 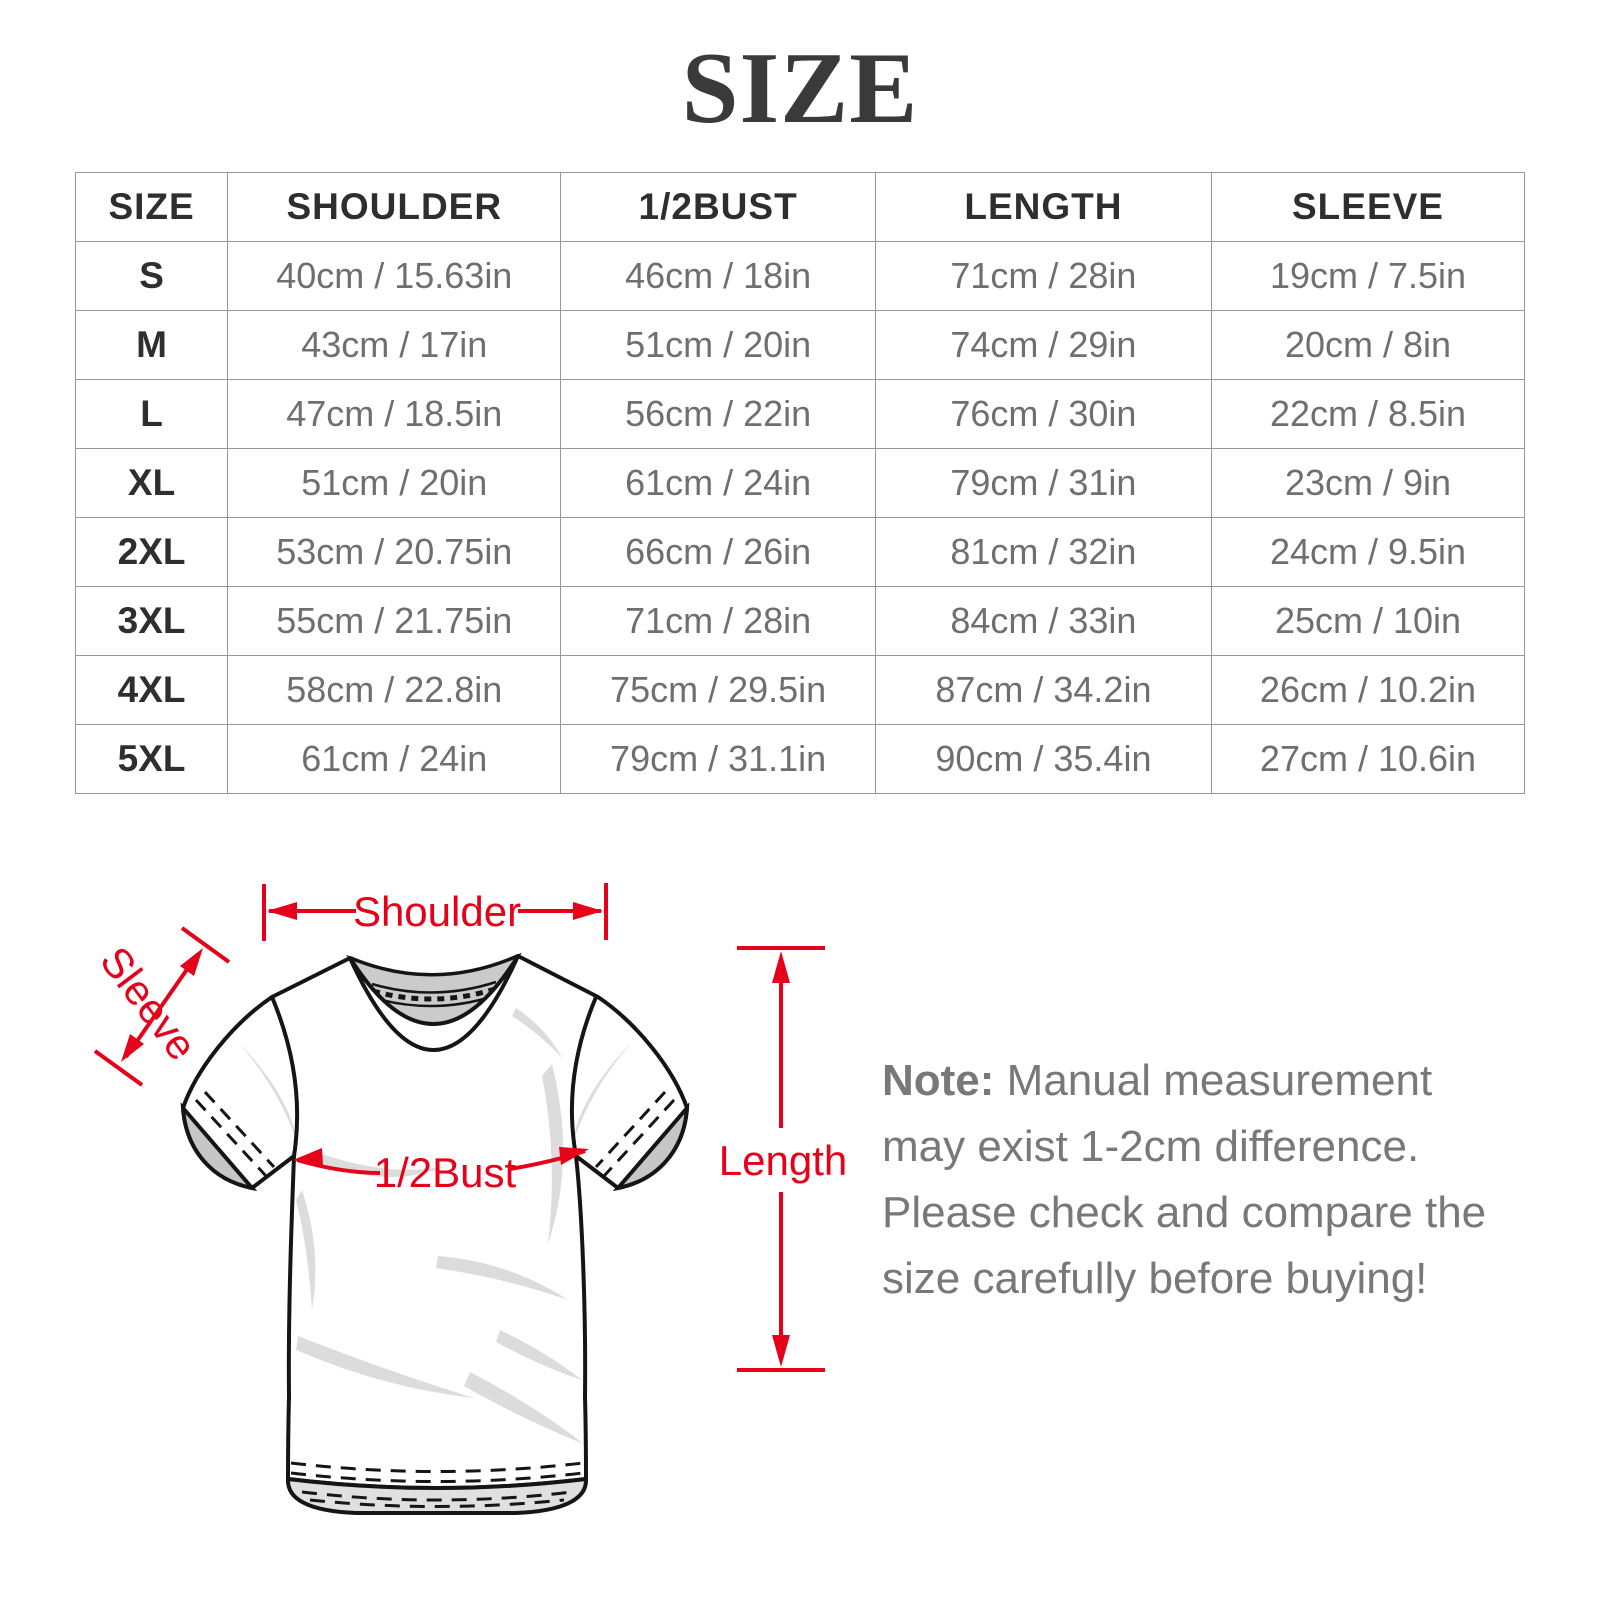 I want to click on sleeve-value: 27cm / 10.6in, so click(x=1368, y=759).